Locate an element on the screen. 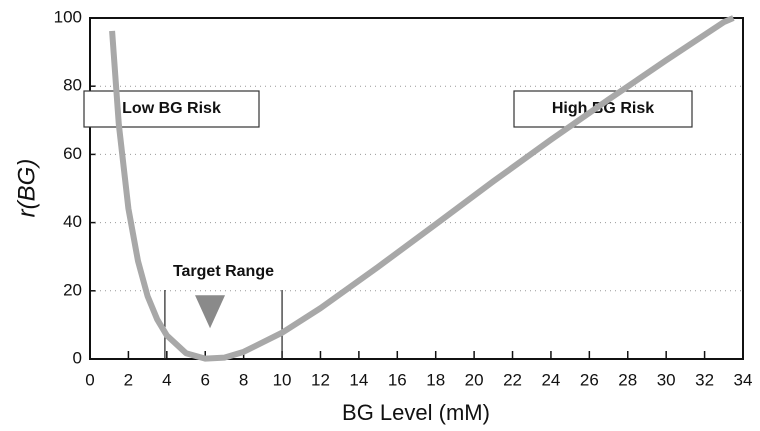 This screenshot has height=431, width=760. y-tick-label: 0 is located at coordinates (77, 357).